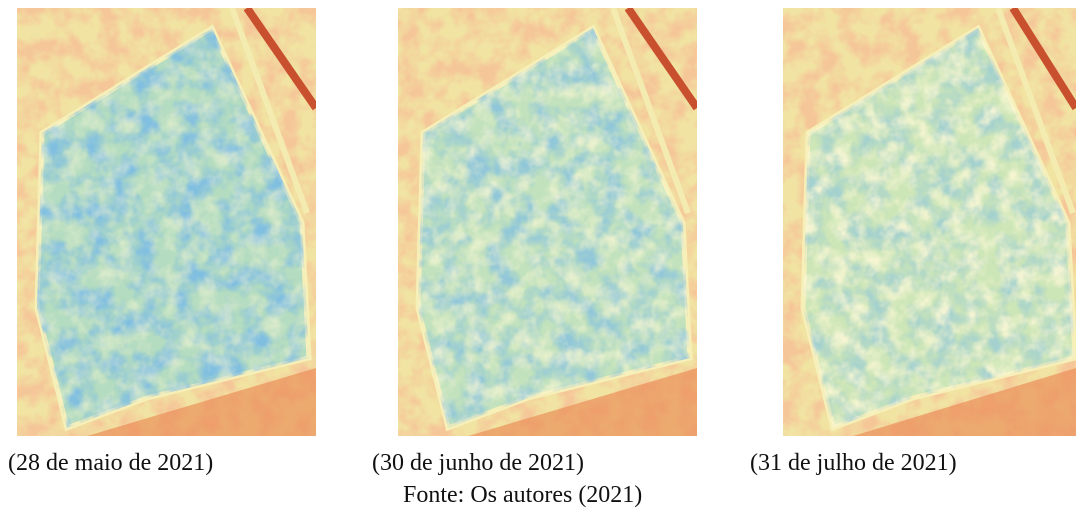  What do you see at coordinates (478, 463) in the screenshot?
I see `caption: (30 de junho de 2021)` at bounding box center [478, 463].